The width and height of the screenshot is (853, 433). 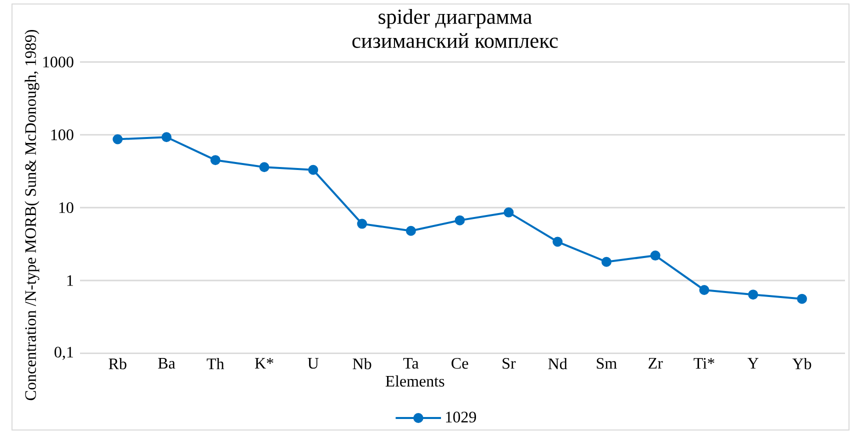 What do you see at coordinates (802, 364) in the screenshot?
I see `x-tick-label: Yb` at bounding box center [802, 364].